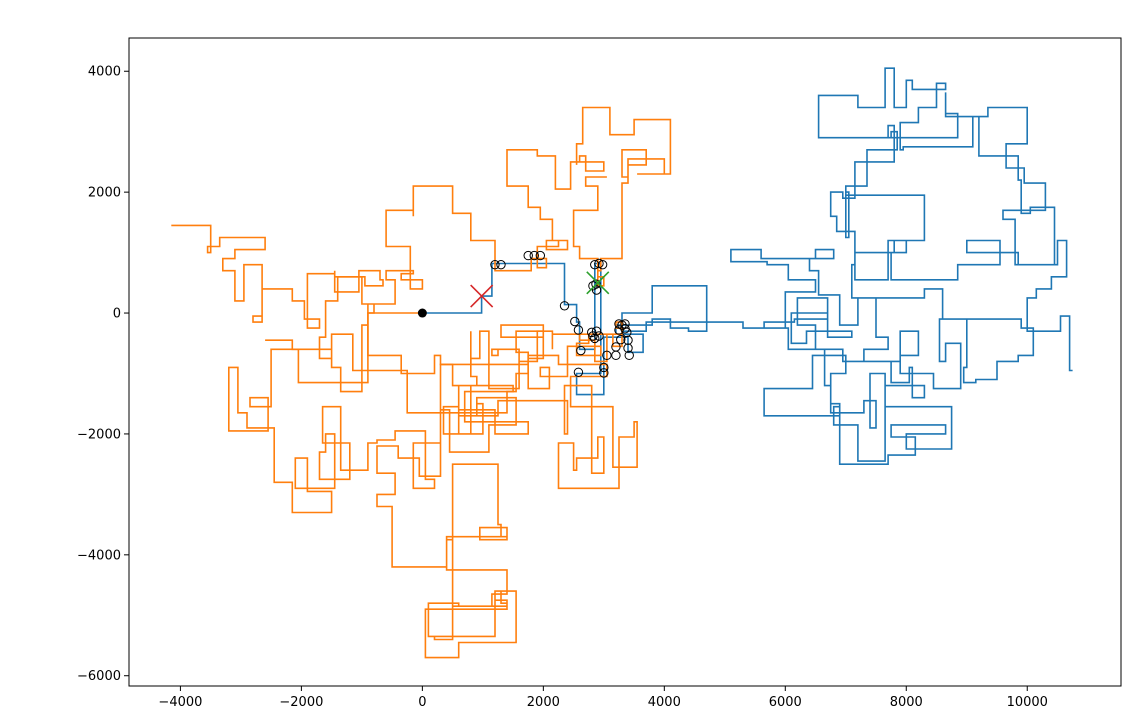  Describe the element at coordinates (906, 702) in the screenshot. I see `x-tick-label: 8000` at that location.